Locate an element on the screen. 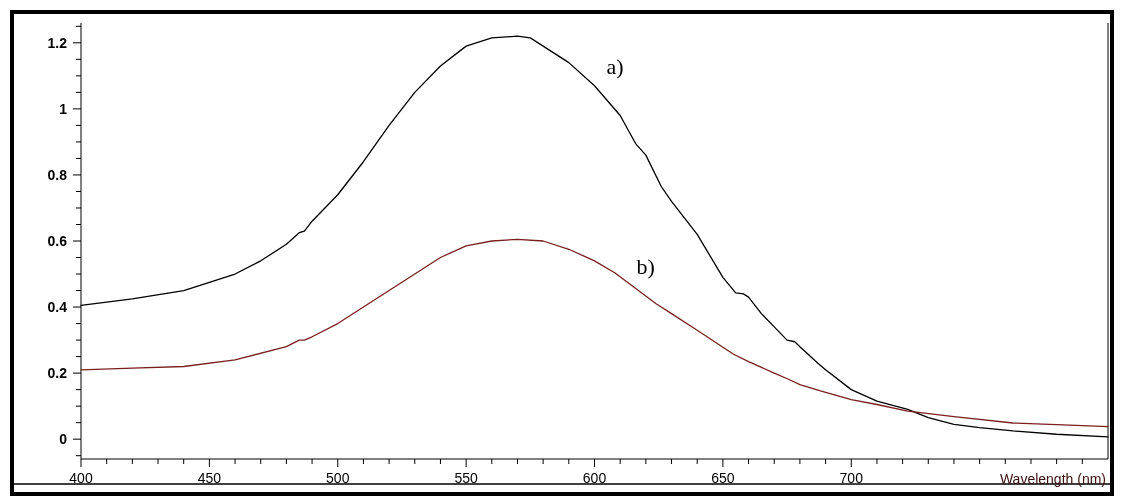 This screenshot has width=1122, height=504. x-tick-label: 450 is located at coordinates (209, 478).